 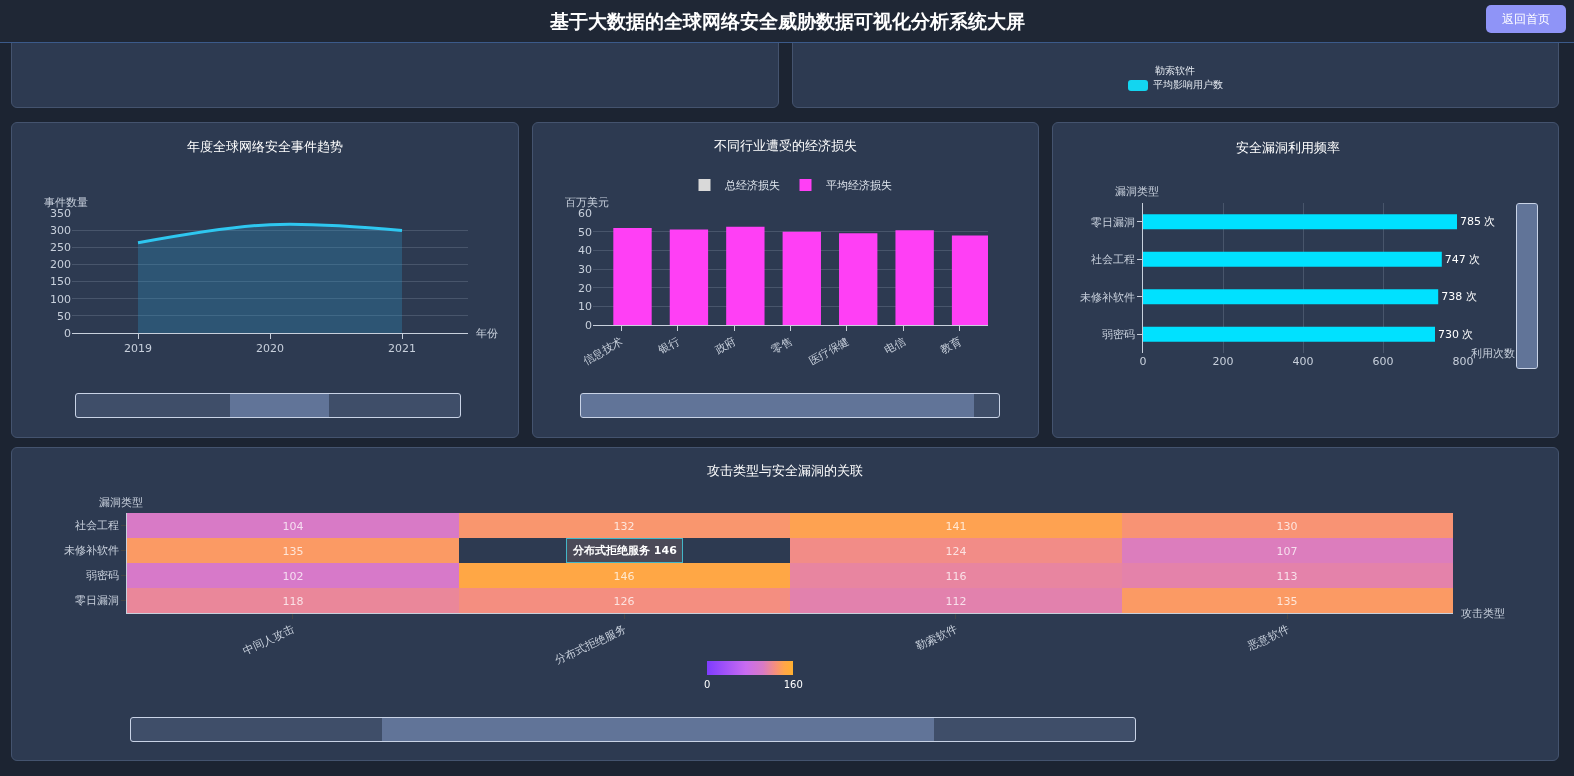 What do you see at coordinates (1267, 638) in the screenshot?
I see `x-tick-label: 恶意软件` at bounding box center [1267, 638].